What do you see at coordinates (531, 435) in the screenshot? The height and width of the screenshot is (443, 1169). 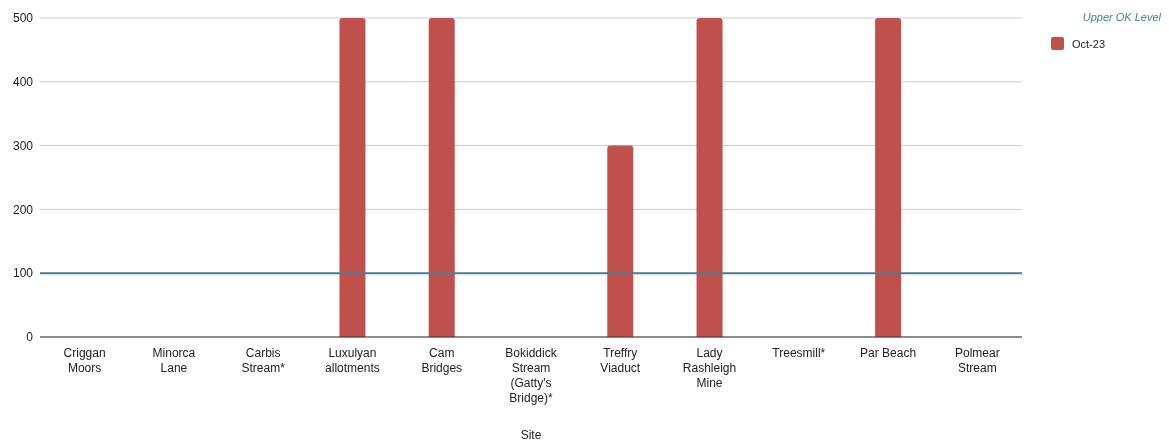 I see `x-axis-title: Site` at bounding box center [531, 435].